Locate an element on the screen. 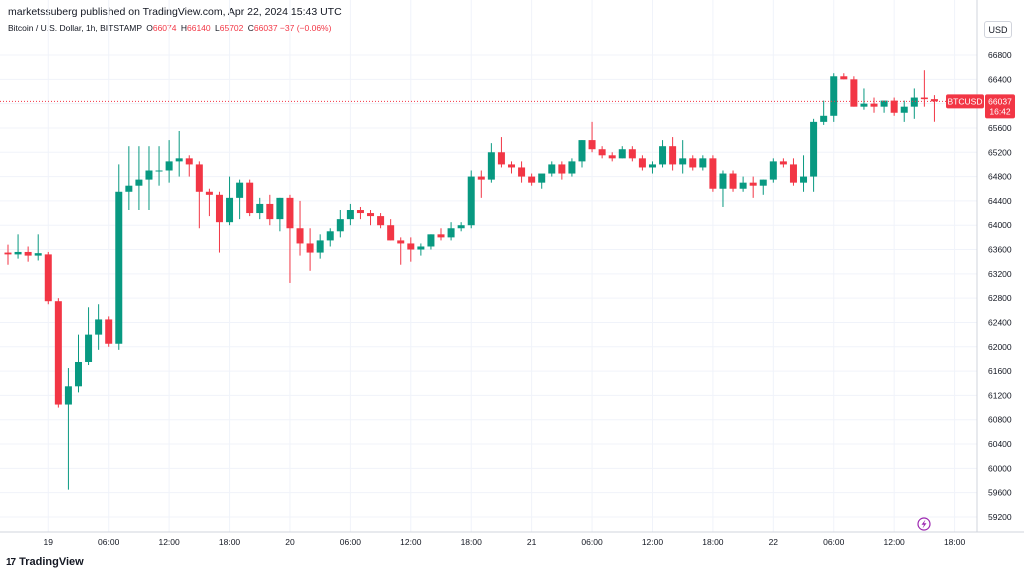  price-axis-label: 60800 is located at coordinates (1000, 420).